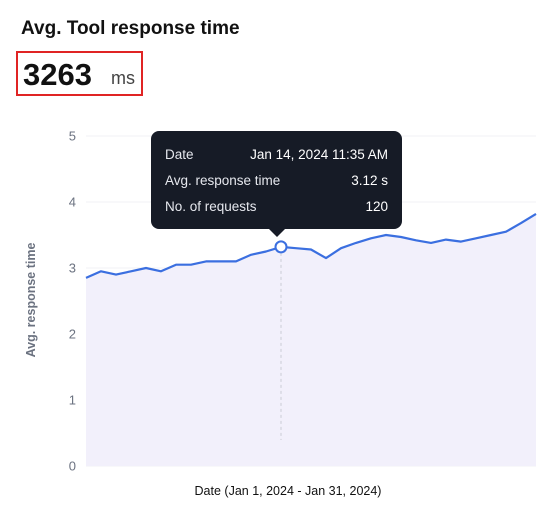 The height and width of the screenshot is (522, 546). What do you see at coordinates (211, 206) in the screenshot?
I see `tooltip-key: No. of requests` at bounding box center [211, 206].